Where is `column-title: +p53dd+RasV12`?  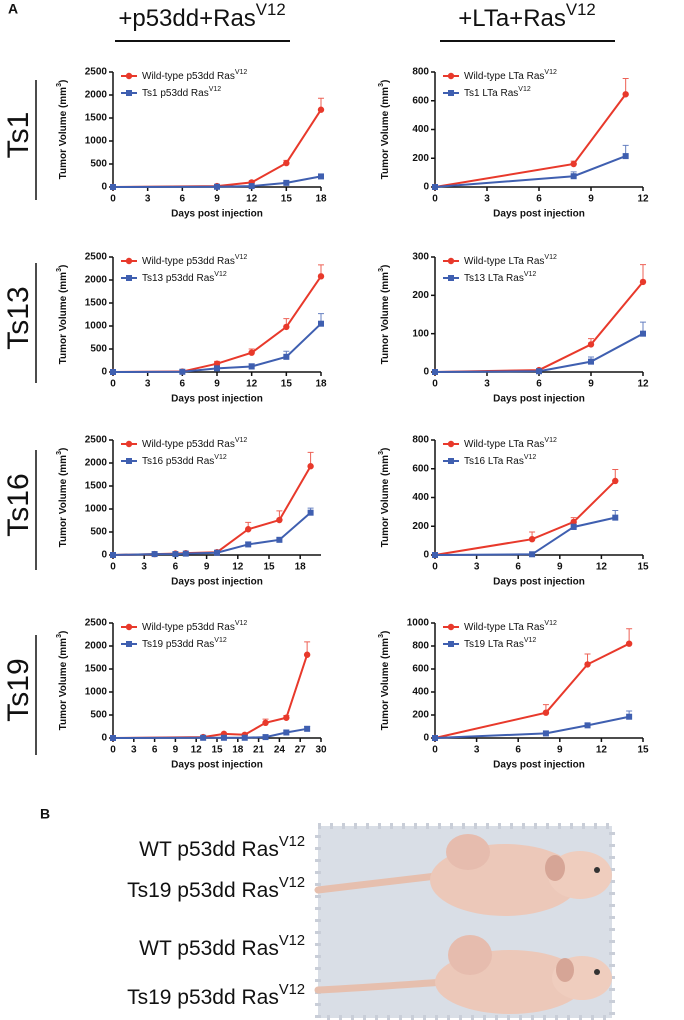 column-title: +p53dd+RasV12 is located at coordinates (201, 16).